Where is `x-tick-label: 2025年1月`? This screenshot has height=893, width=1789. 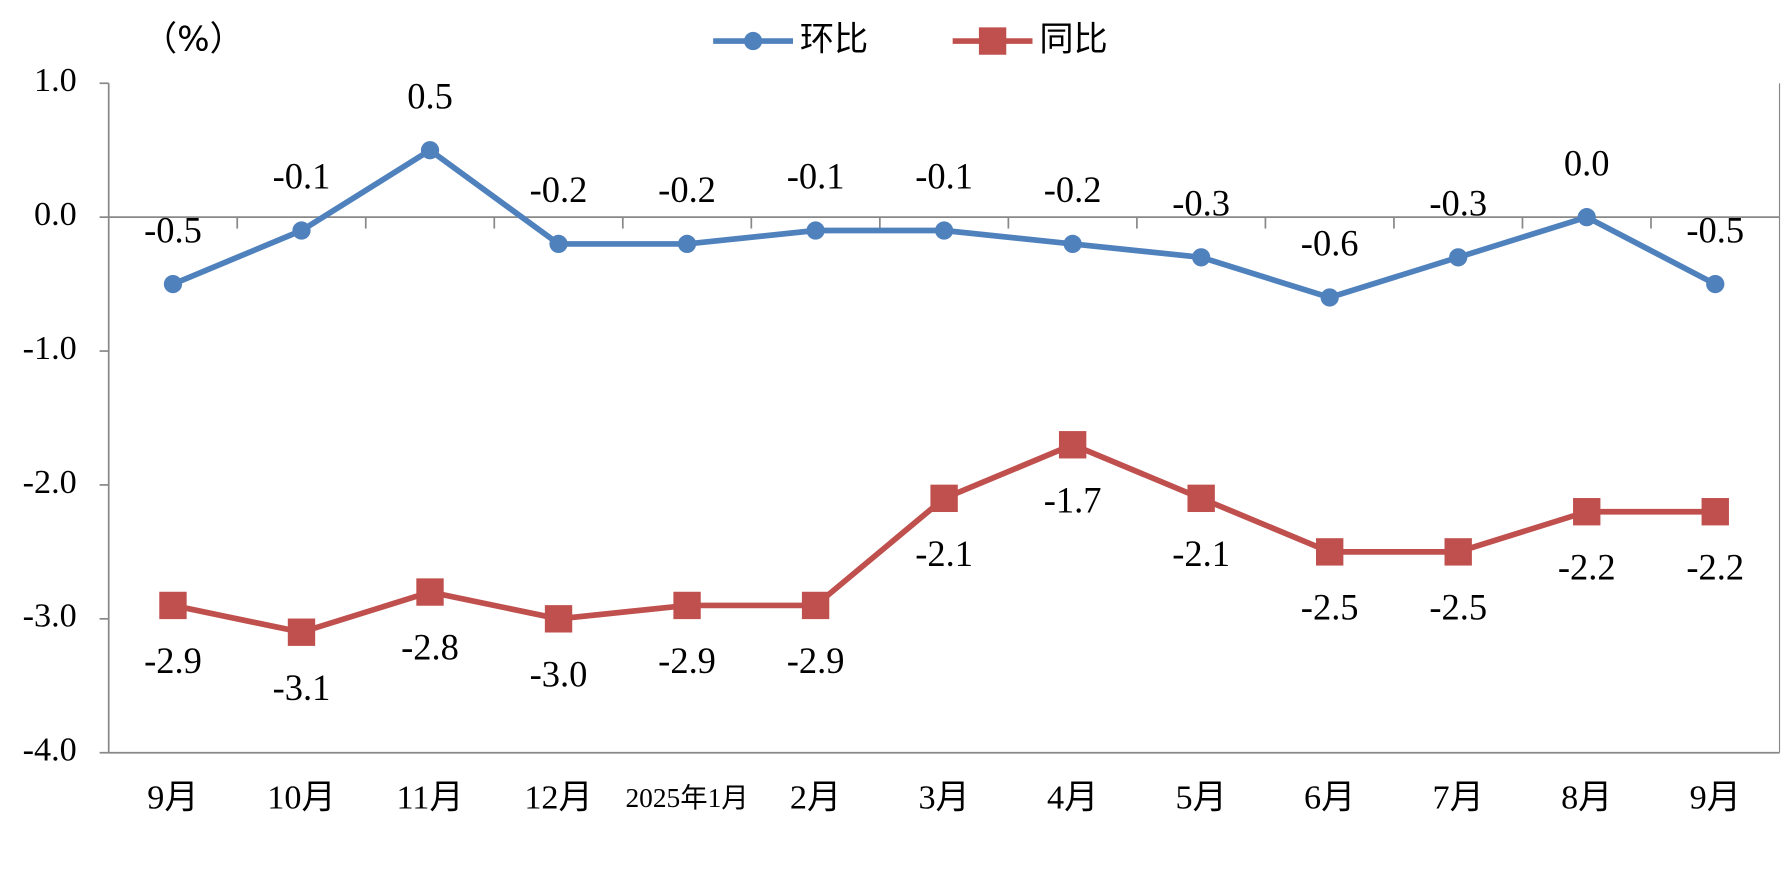 x-tick-label: 2025年1月 is located at coordinates (687, 798).